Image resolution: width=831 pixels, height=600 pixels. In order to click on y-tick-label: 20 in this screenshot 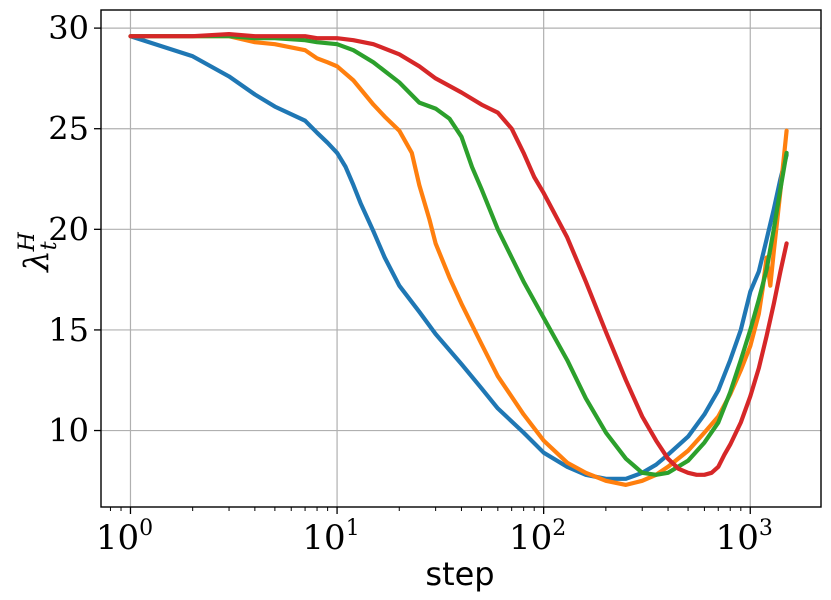, I will do `click(68, 229)`.